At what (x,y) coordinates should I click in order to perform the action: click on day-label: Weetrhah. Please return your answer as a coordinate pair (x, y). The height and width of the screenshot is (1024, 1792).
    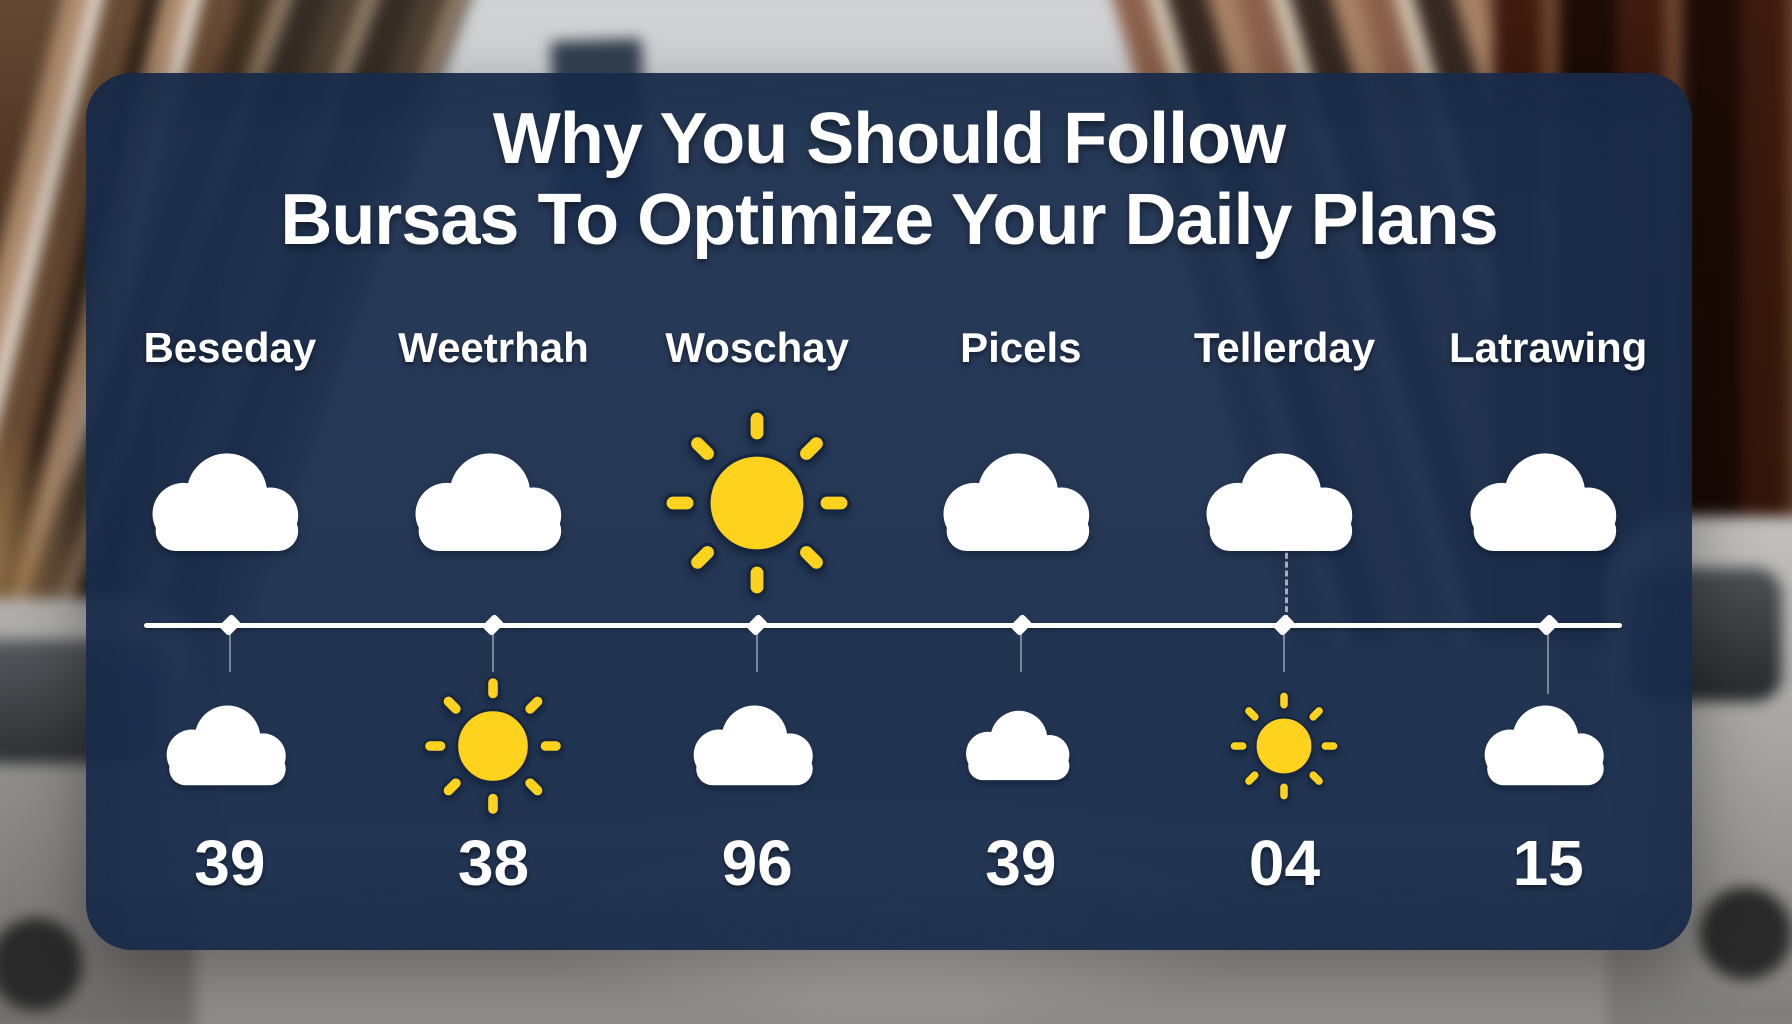
    Looking at the image, I should click on (493, 347).